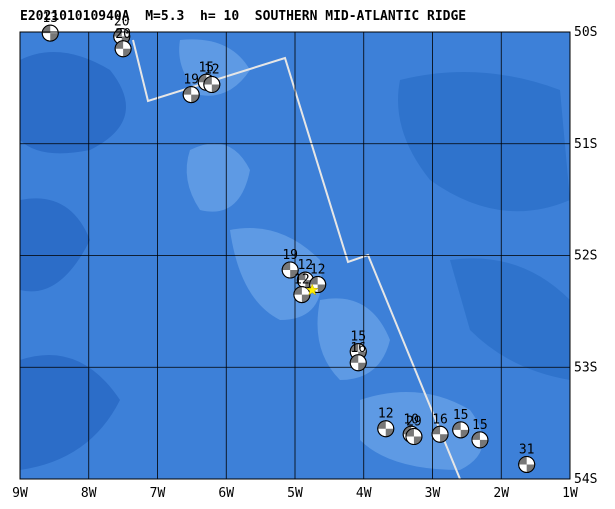  What do you see at coordinates (364, 493) in the screenshot?
I see `x-tick-label: 4W` at bounding box center [364, 493].